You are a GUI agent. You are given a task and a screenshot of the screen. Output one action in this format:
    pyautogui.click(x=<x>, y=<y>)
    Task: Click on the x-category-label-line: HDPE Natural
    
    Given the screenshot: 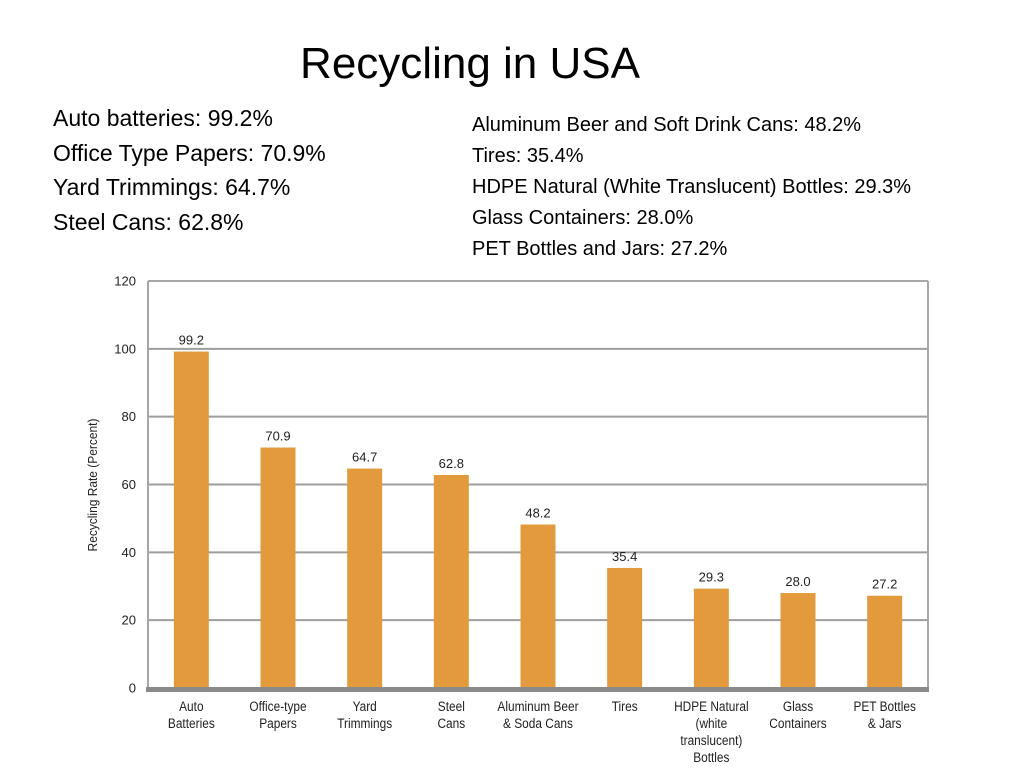 What is the action you would take?
    pyautogui.click(x=711, y=706)
    